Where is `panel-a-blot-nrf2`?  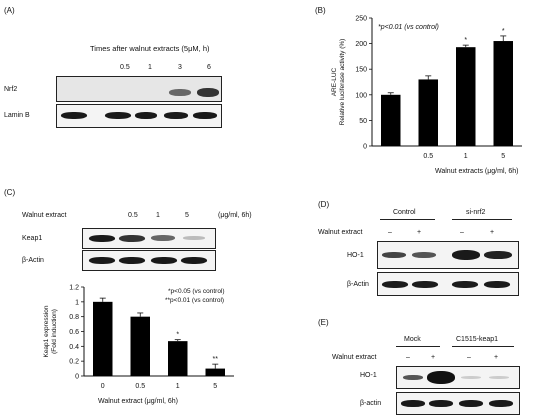 panel-a-blot-nrf2 is located at coordinates (139, 89).